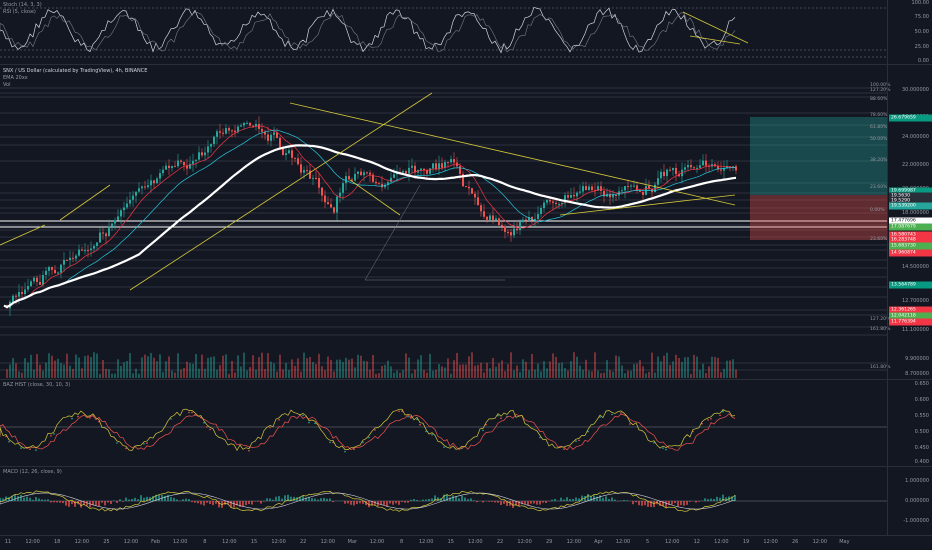 The height and width of the screenshot is (550, 932). I want to click on macd-price-axis: 1.000000 0.000000 -1.000000, so click(909, 501).